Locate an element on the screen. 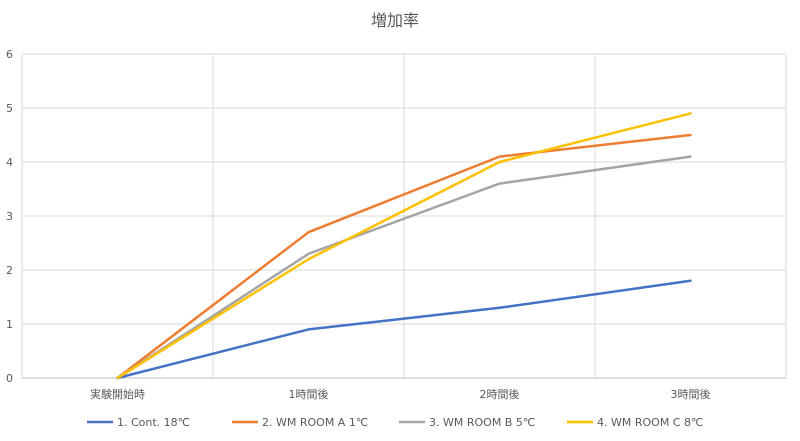 This screenshot has width=800, height=441. y-tick-label: 2 is located at coordinates (9, 270).